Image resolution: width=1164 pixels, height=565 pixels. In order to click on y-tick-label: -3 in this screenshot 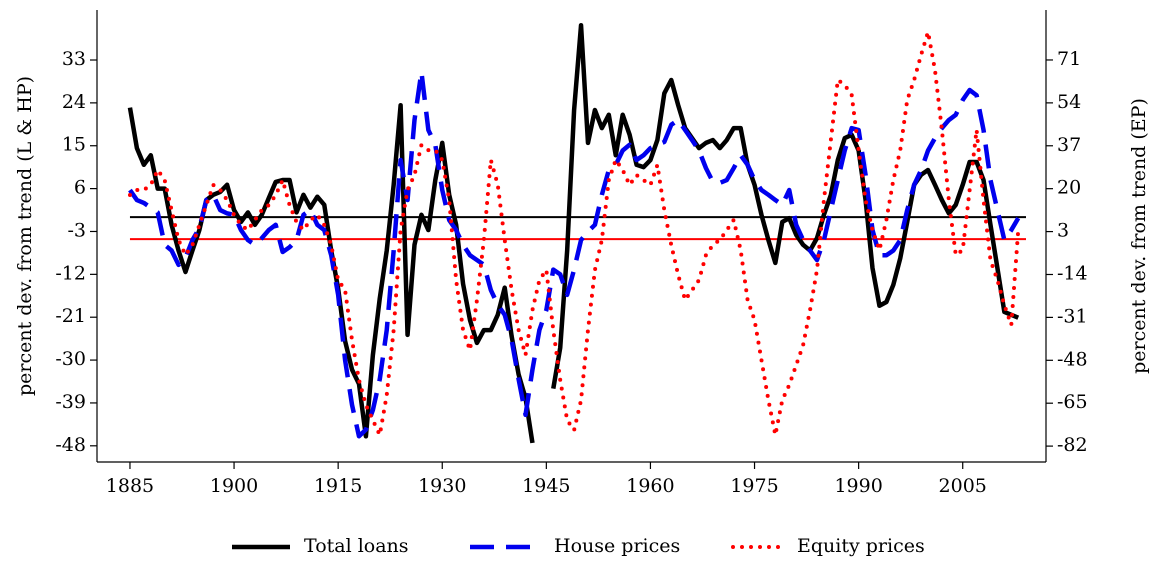, I will do `click(76, 230)`.